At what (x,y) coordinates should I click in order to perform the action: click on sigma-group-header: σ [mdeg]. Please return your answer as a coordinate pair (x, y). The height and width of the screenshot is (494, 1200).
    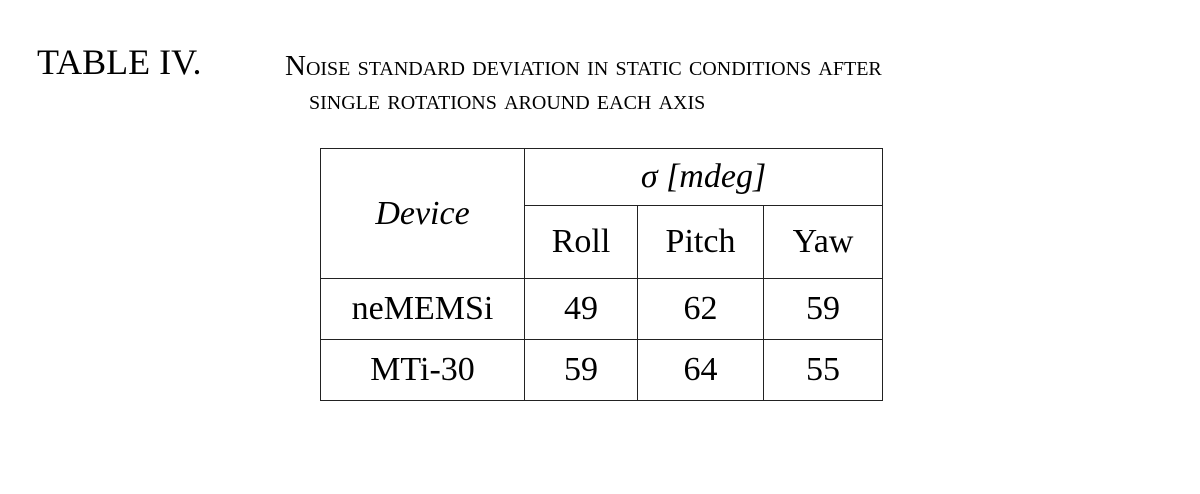
    Looking at the image, I should click on (703, 177).